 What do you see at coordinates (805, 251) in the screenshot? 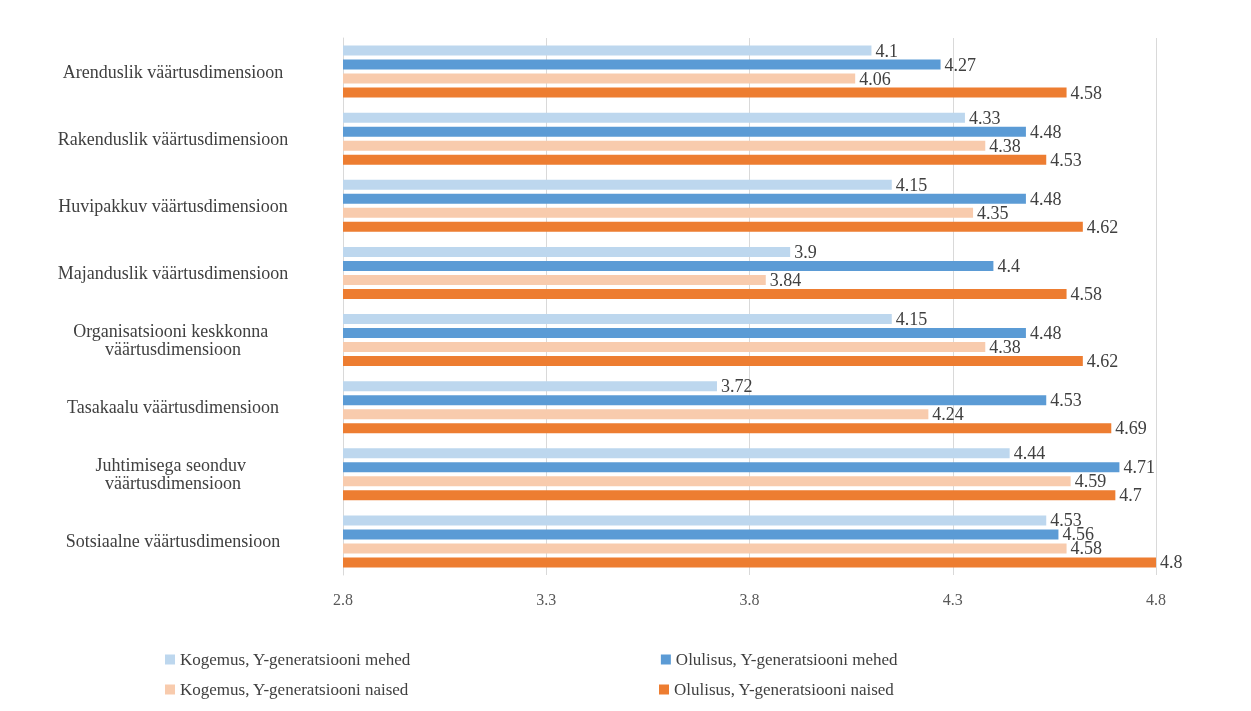
I see `data-label: 3.9` at bounding box center [805, 251].